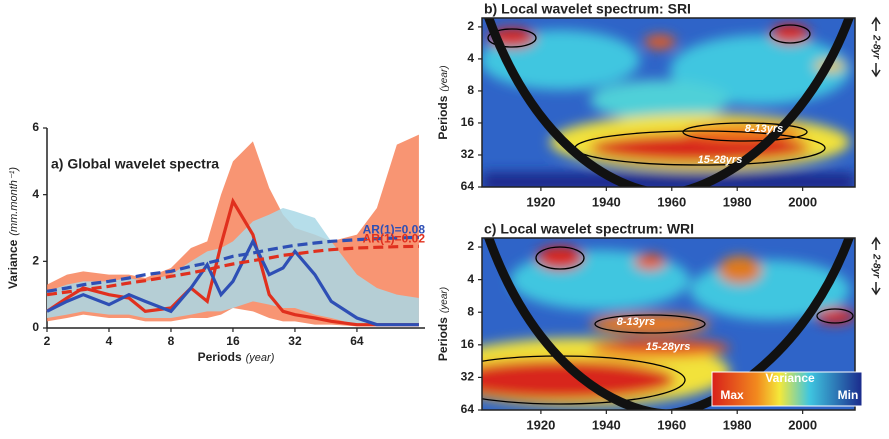 The image size is (889, 439). Describe the element at coordinates (732, 395) in the screenshot. I see `colorbar-max: Max` at that location.